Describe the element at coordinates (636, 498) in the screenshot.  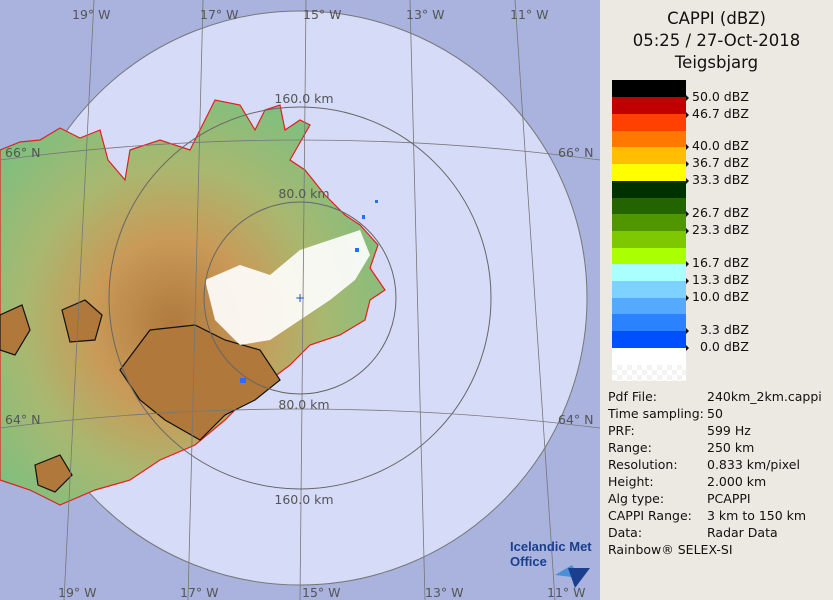
I see `info-key: Alg type:` at that location.